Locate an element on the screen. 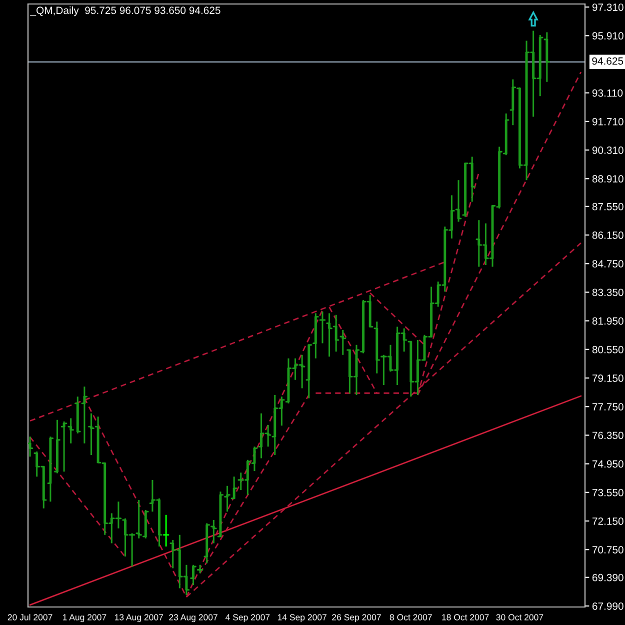  y-tick-label: 91.710 is located at coordinates (608, 122).